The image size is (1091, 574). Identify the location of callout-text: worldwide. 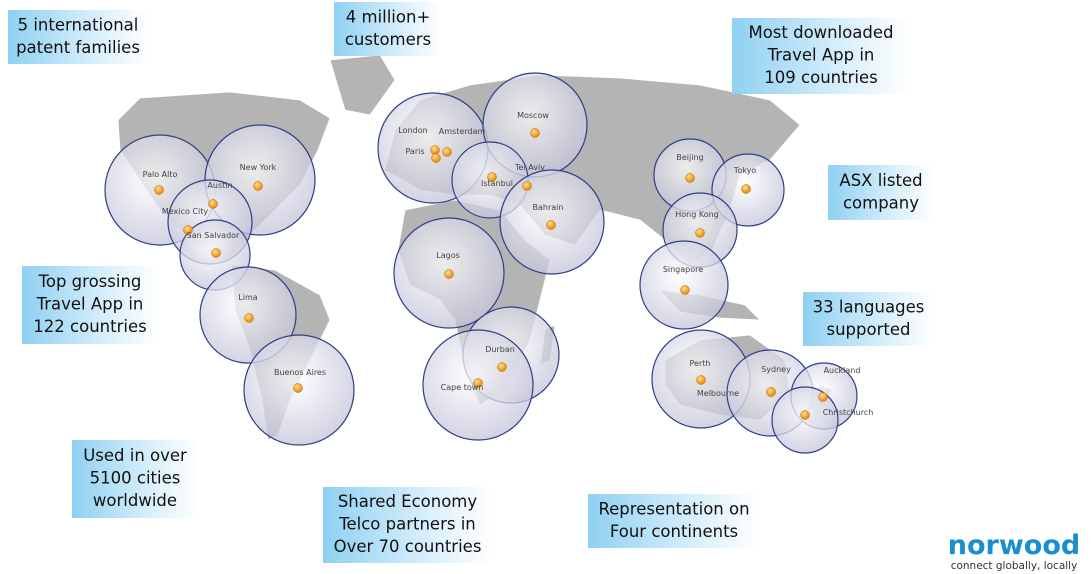
(135, 500).